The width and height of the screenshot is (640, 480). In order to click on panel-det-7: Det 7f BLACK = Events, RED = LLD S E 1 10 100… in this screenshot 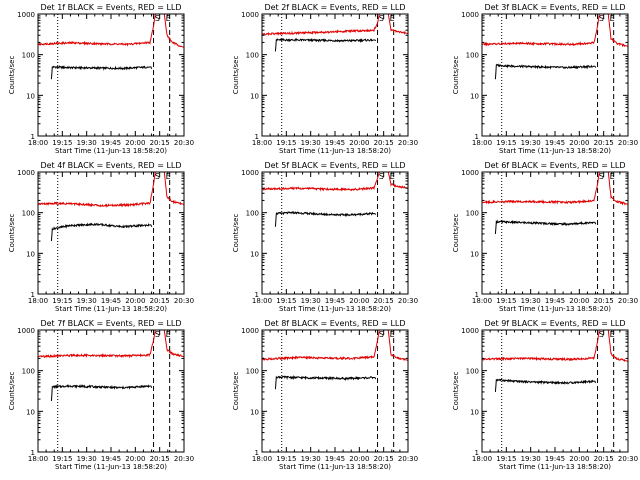, I will do `click(101, 395)`.